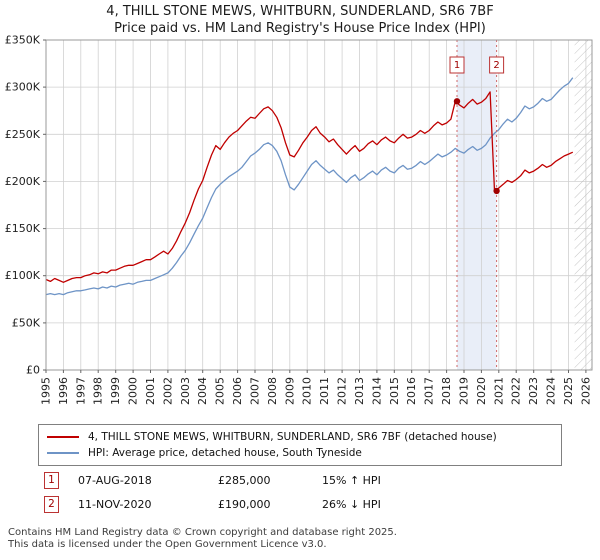  Describe the element at coordinates (133, 391) in the screenshot. I see `x-tick-label: 2000` at that location.